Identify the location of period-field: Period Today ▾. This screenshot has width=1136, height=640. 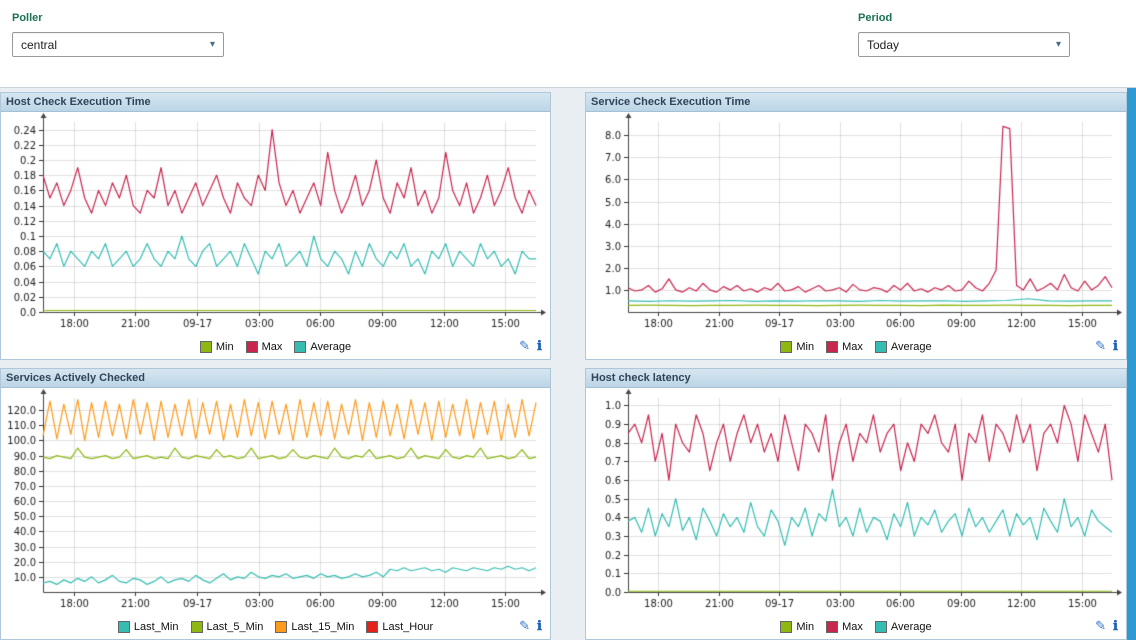
(964, 34).